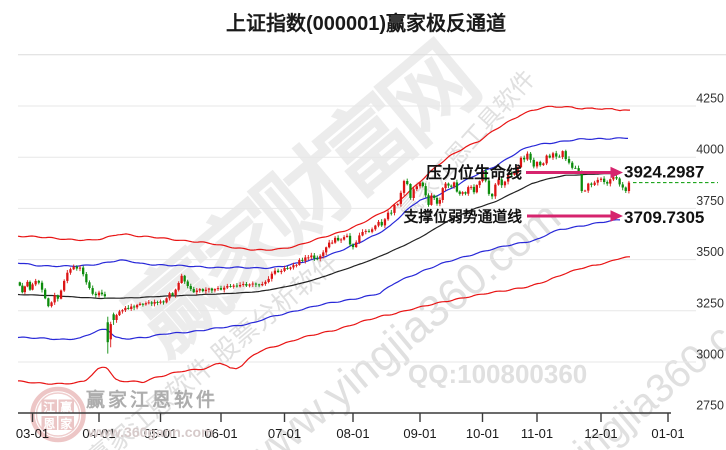 The height and width of the screenshot is (450, 726). What do you see at coordinates (284, 433) in the screenshot?
I see `svg-text: 07-01` at bounding box center [284, 433].